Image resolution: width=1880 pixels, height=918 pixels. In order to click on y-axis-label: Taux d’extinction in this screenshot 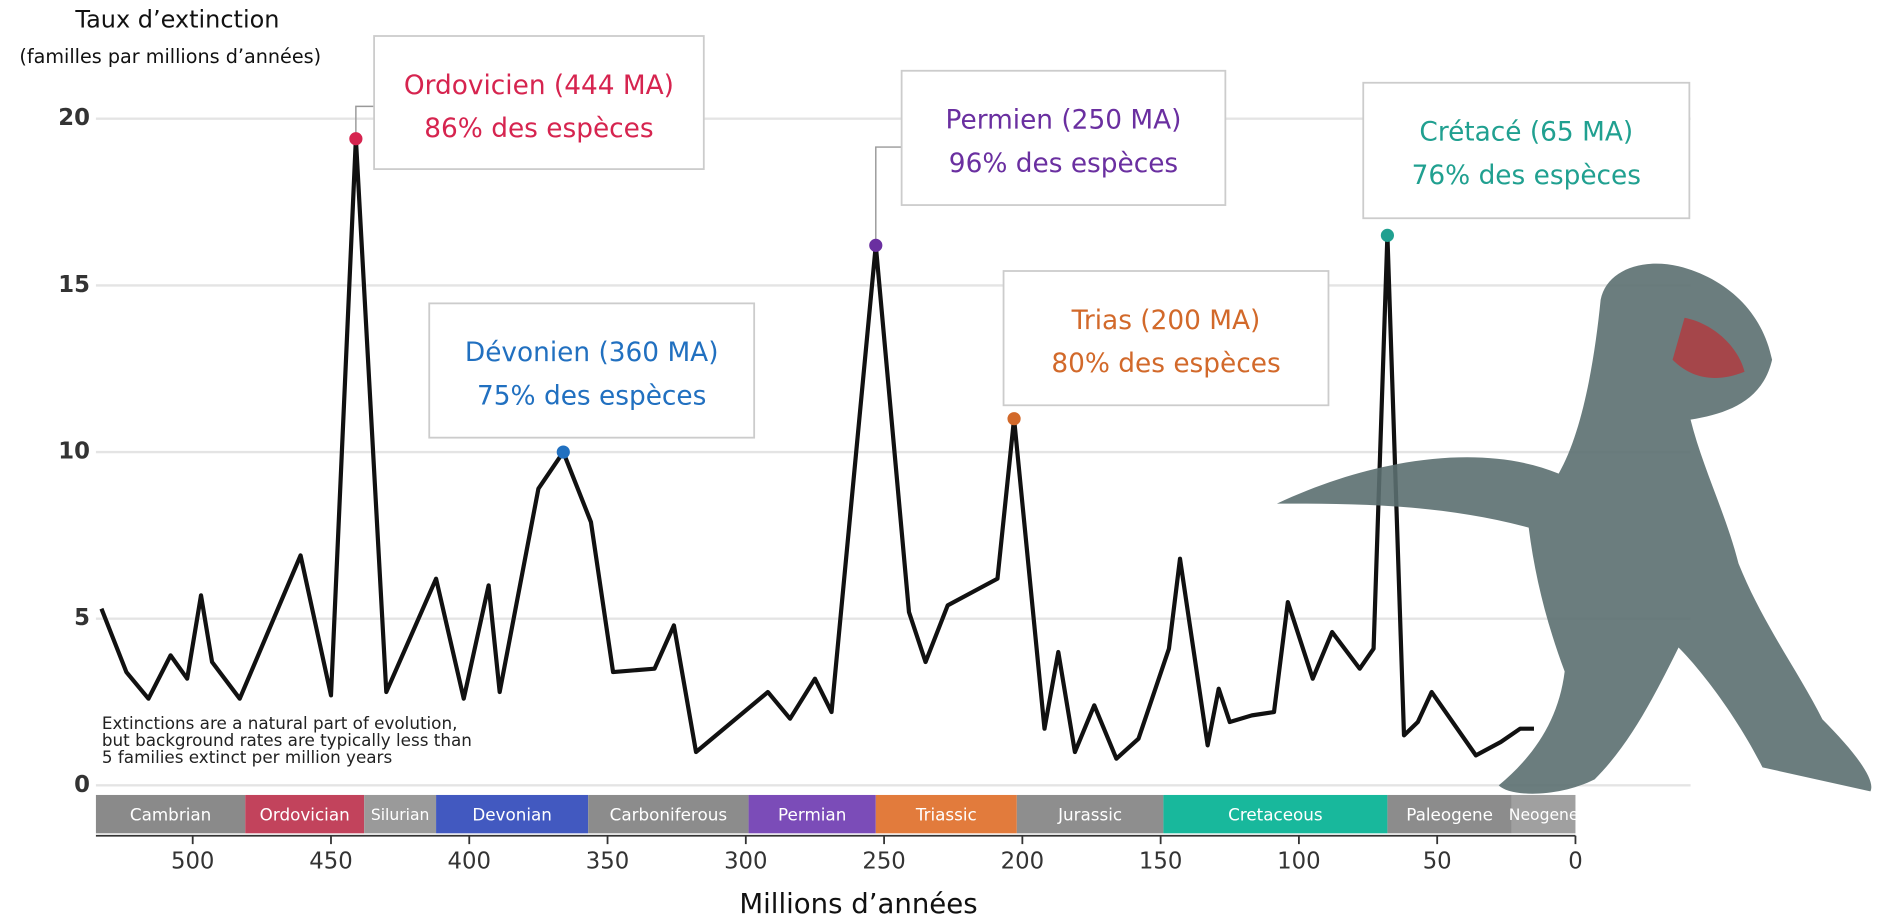, I will do `click(176, 19)`.